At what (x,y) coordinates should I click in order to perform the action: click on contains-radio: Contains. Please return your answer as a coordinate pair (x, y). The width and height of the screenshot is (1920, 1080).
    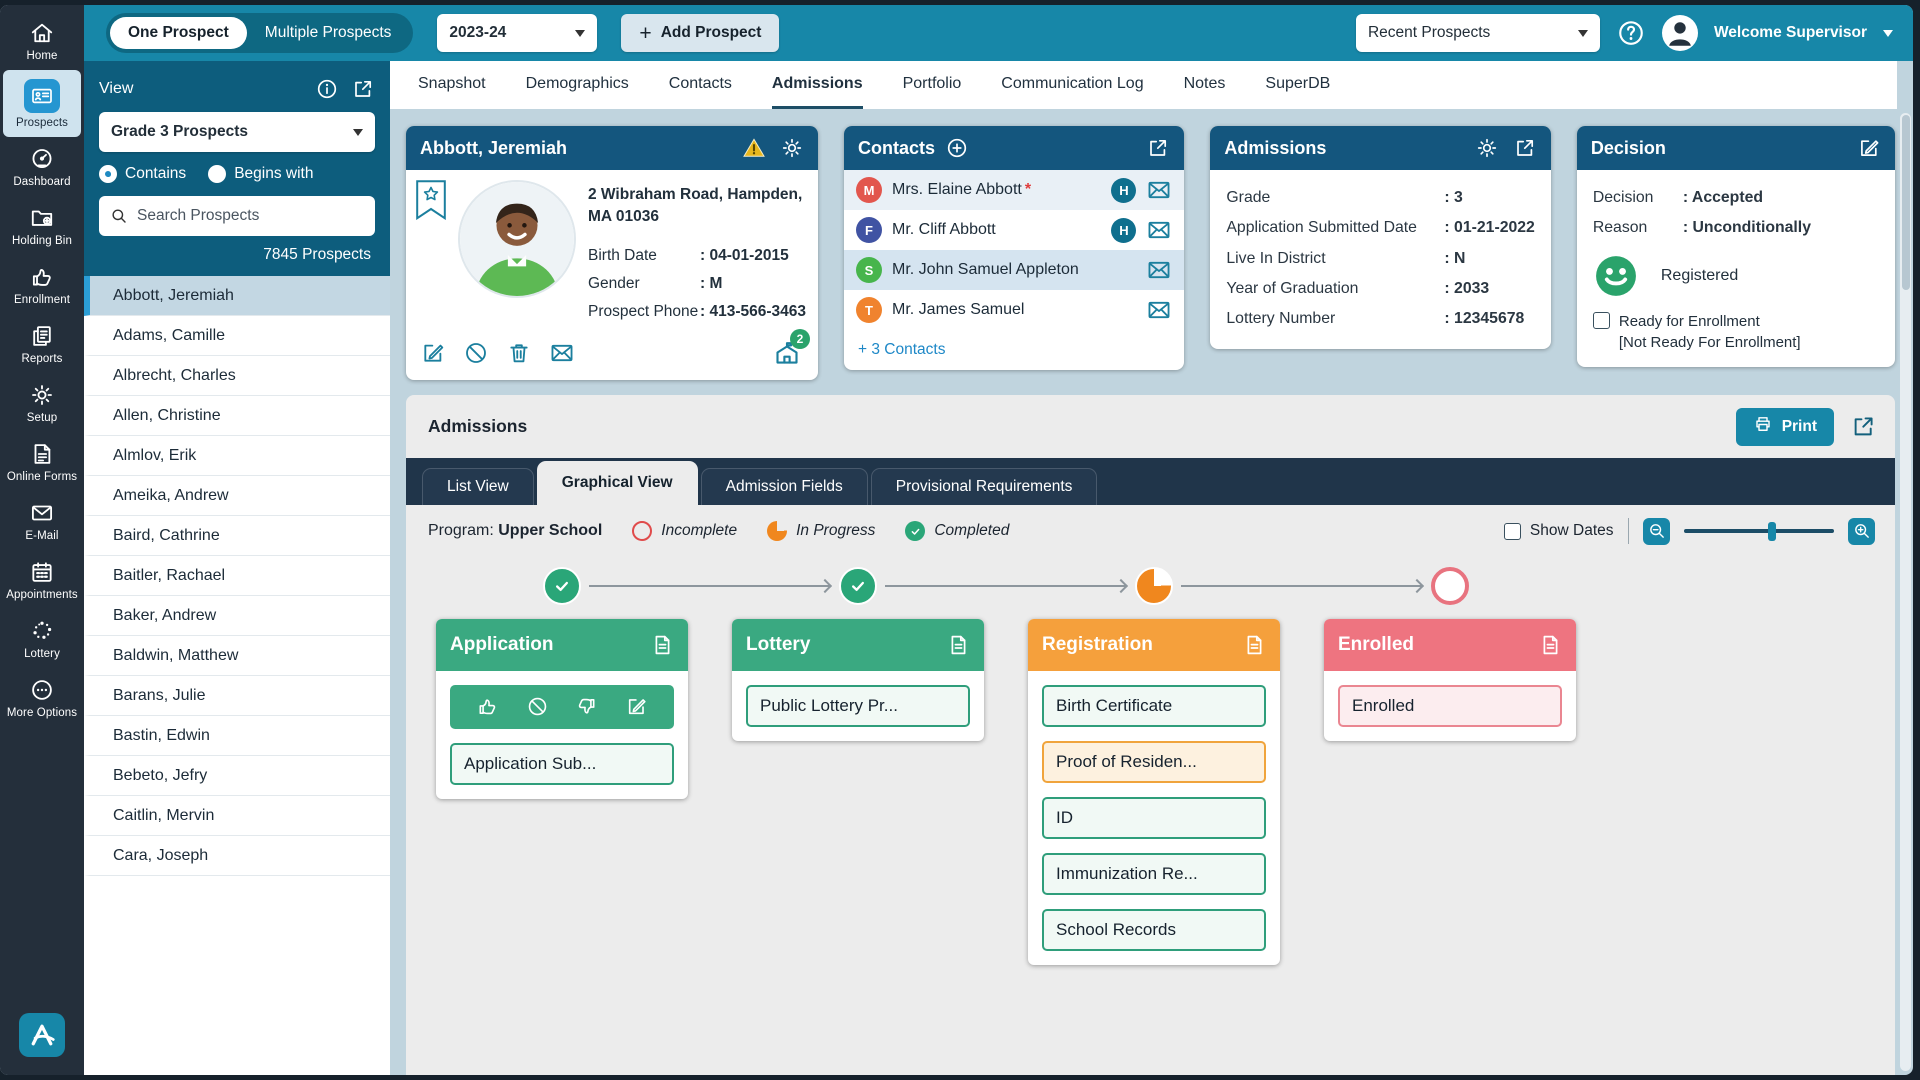
    Looking at the image, I should click on (142, 174).